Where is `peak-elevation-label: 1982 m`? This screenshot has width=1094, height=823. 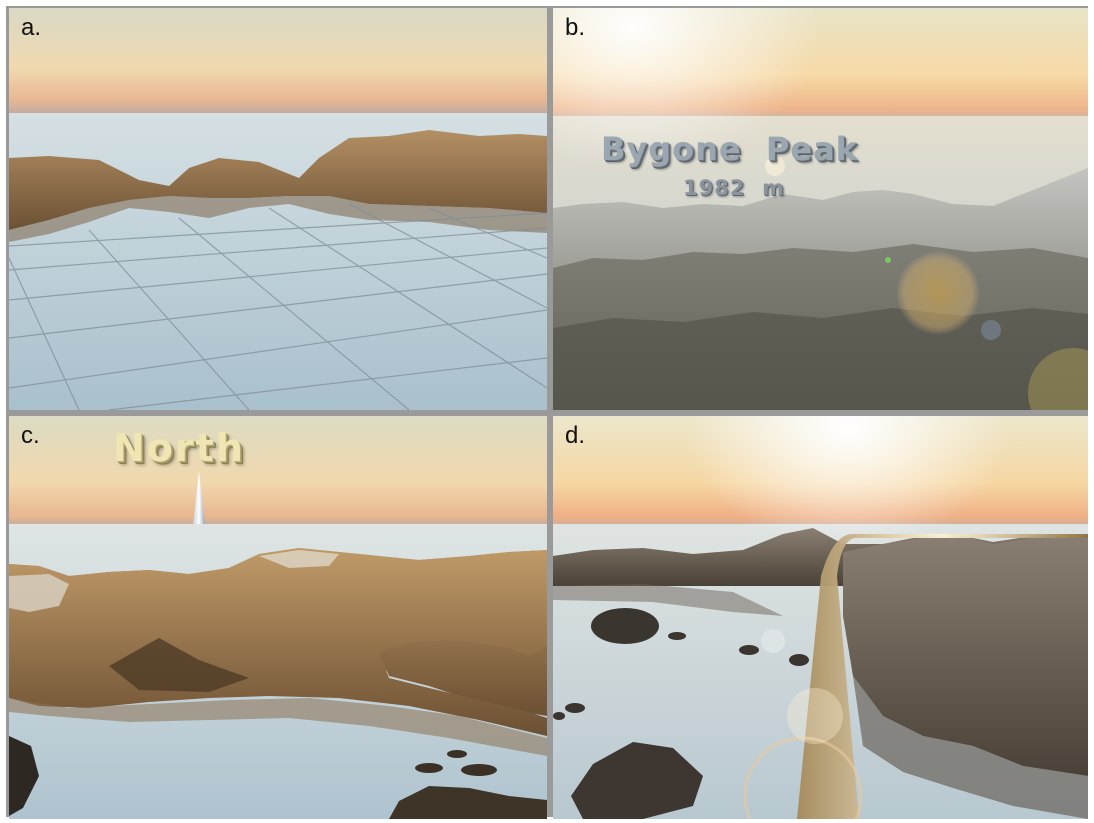 peak-elevation-label: 1982 m is located at coordinates (734, 188).